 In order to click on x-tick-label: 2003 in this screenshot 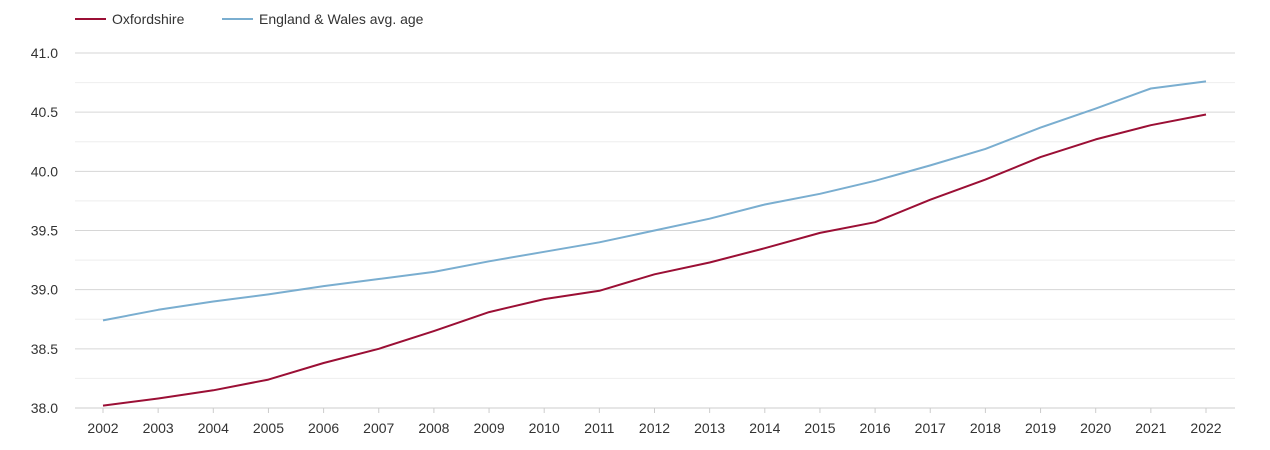, I will do `click(158, 428)`.